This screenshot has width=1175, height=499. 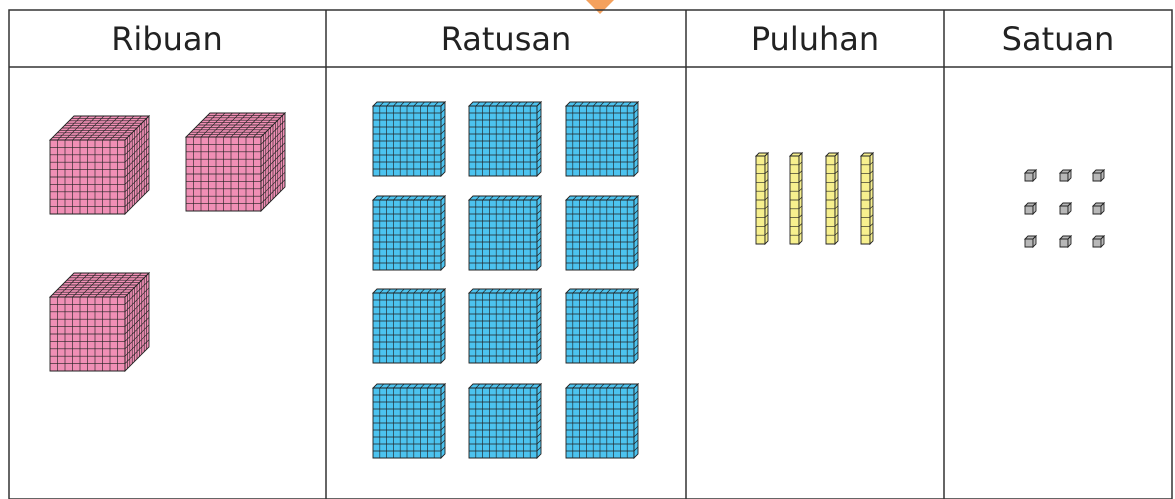 I want to click on column-header: Ribuan, so click(x=167, y=39).